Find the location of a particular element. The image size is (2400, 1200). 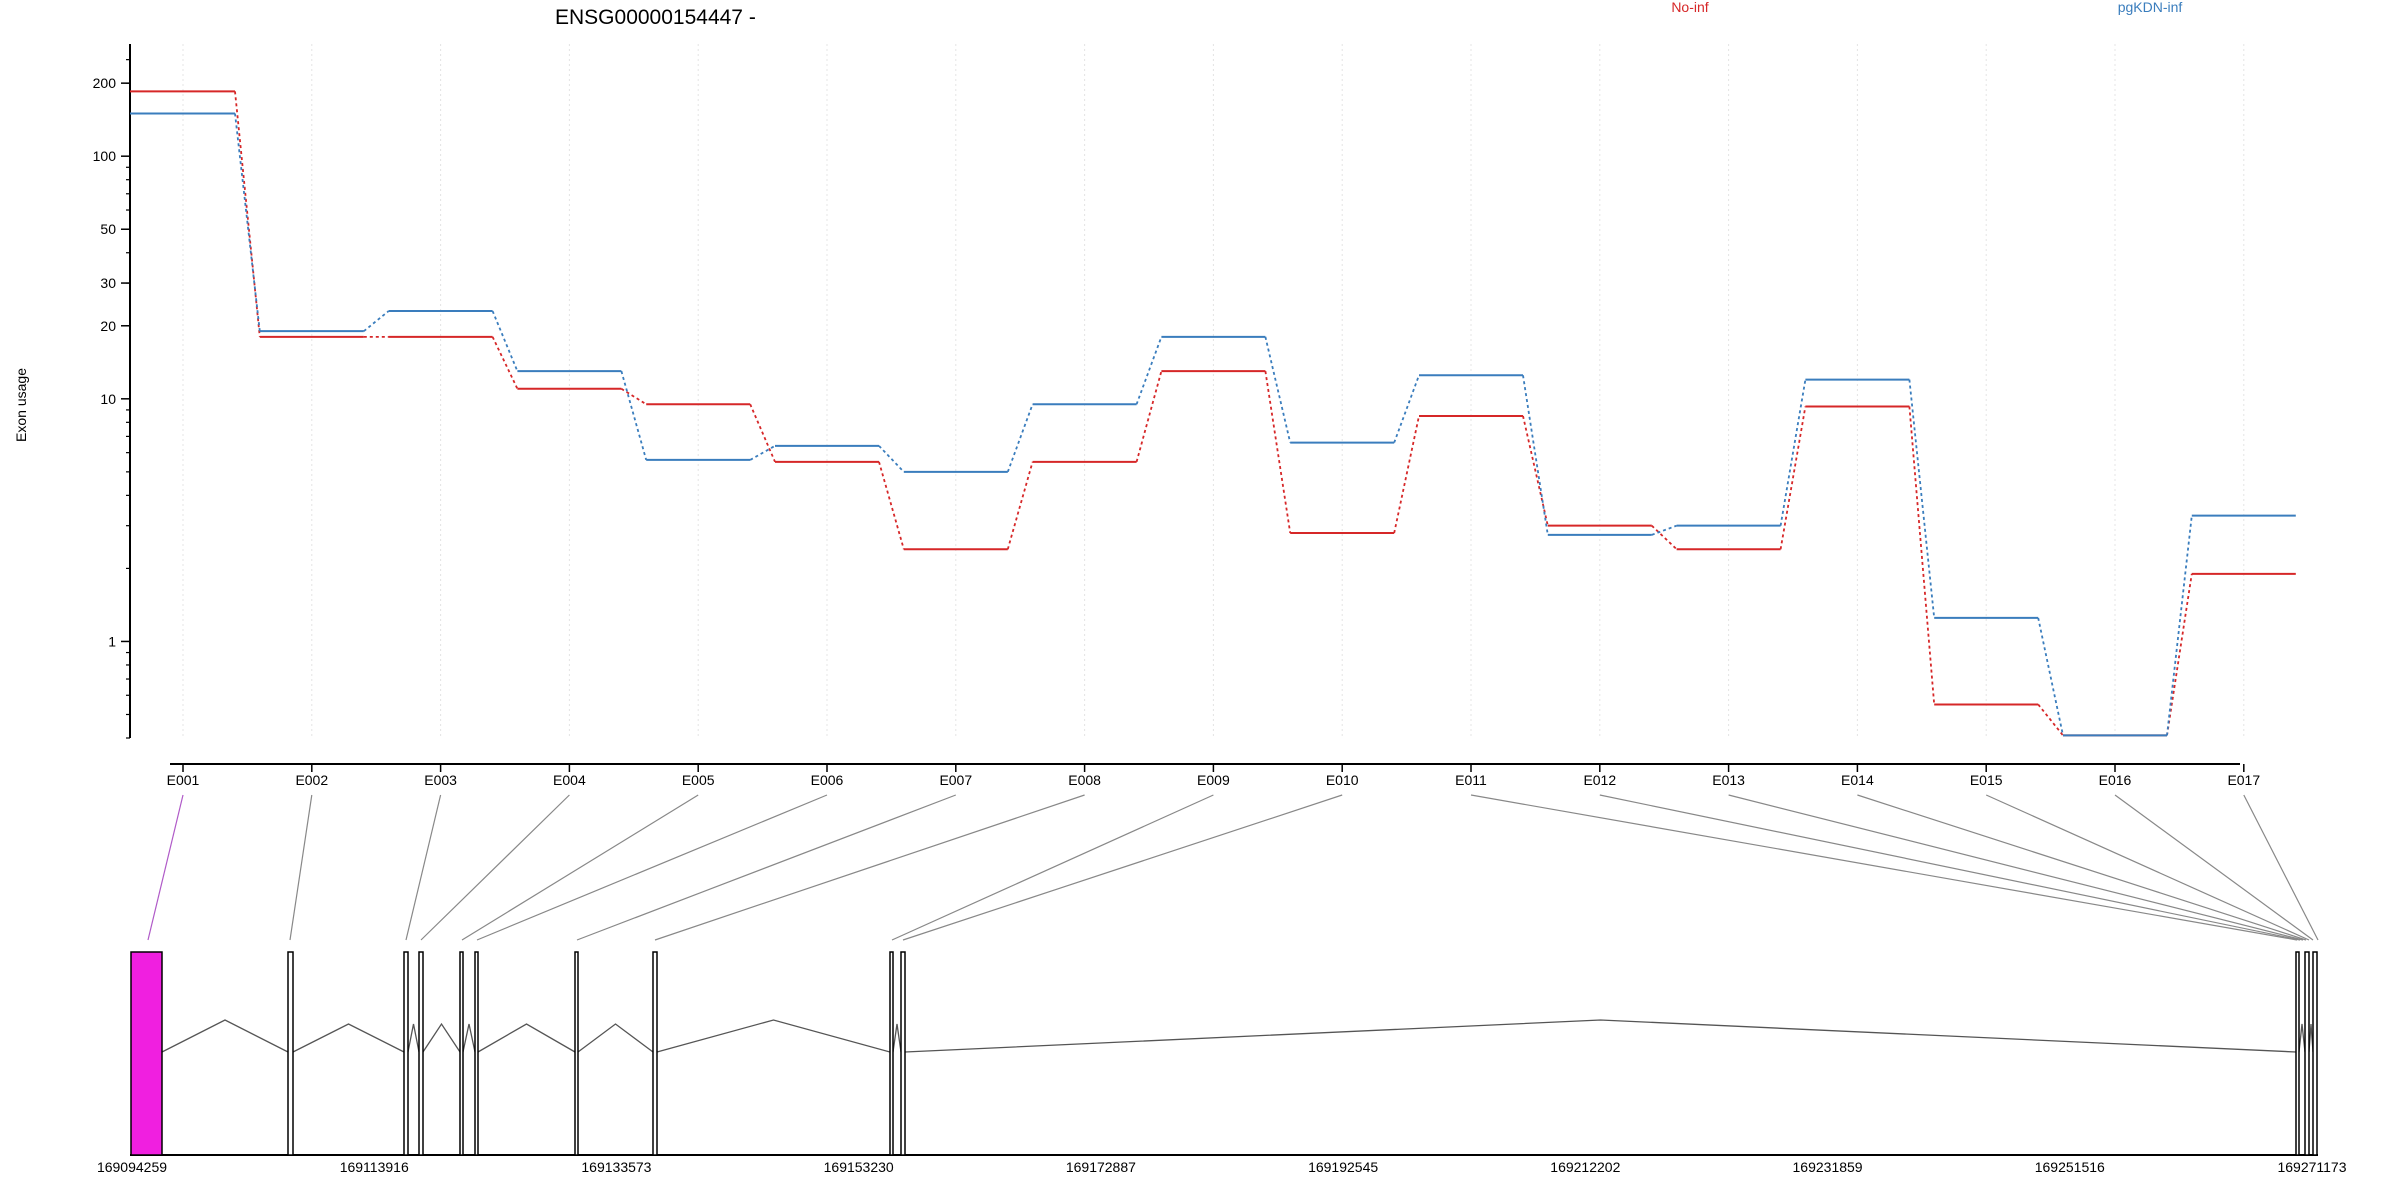

connector-E017 is located at coordinates (2281, 867).